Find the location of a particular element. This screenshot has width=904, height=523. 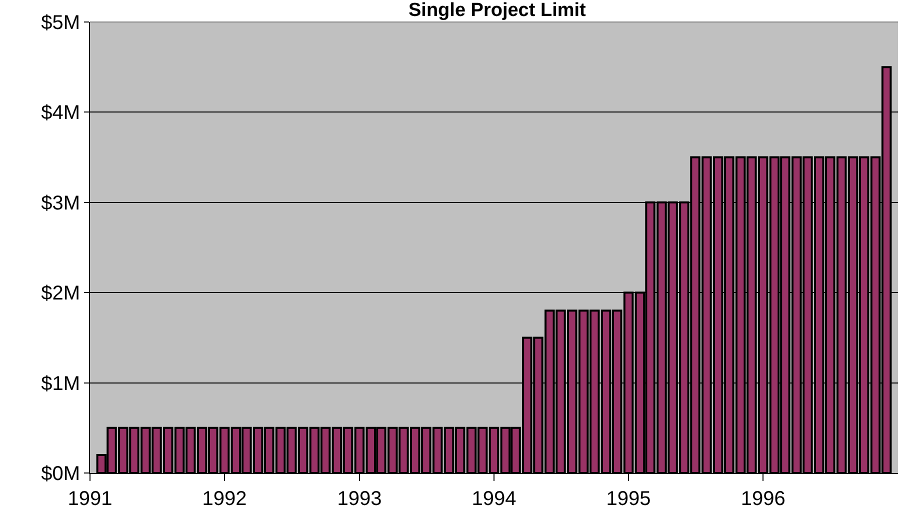

y-tick-label: $4M is located at coordinates (60, 113).